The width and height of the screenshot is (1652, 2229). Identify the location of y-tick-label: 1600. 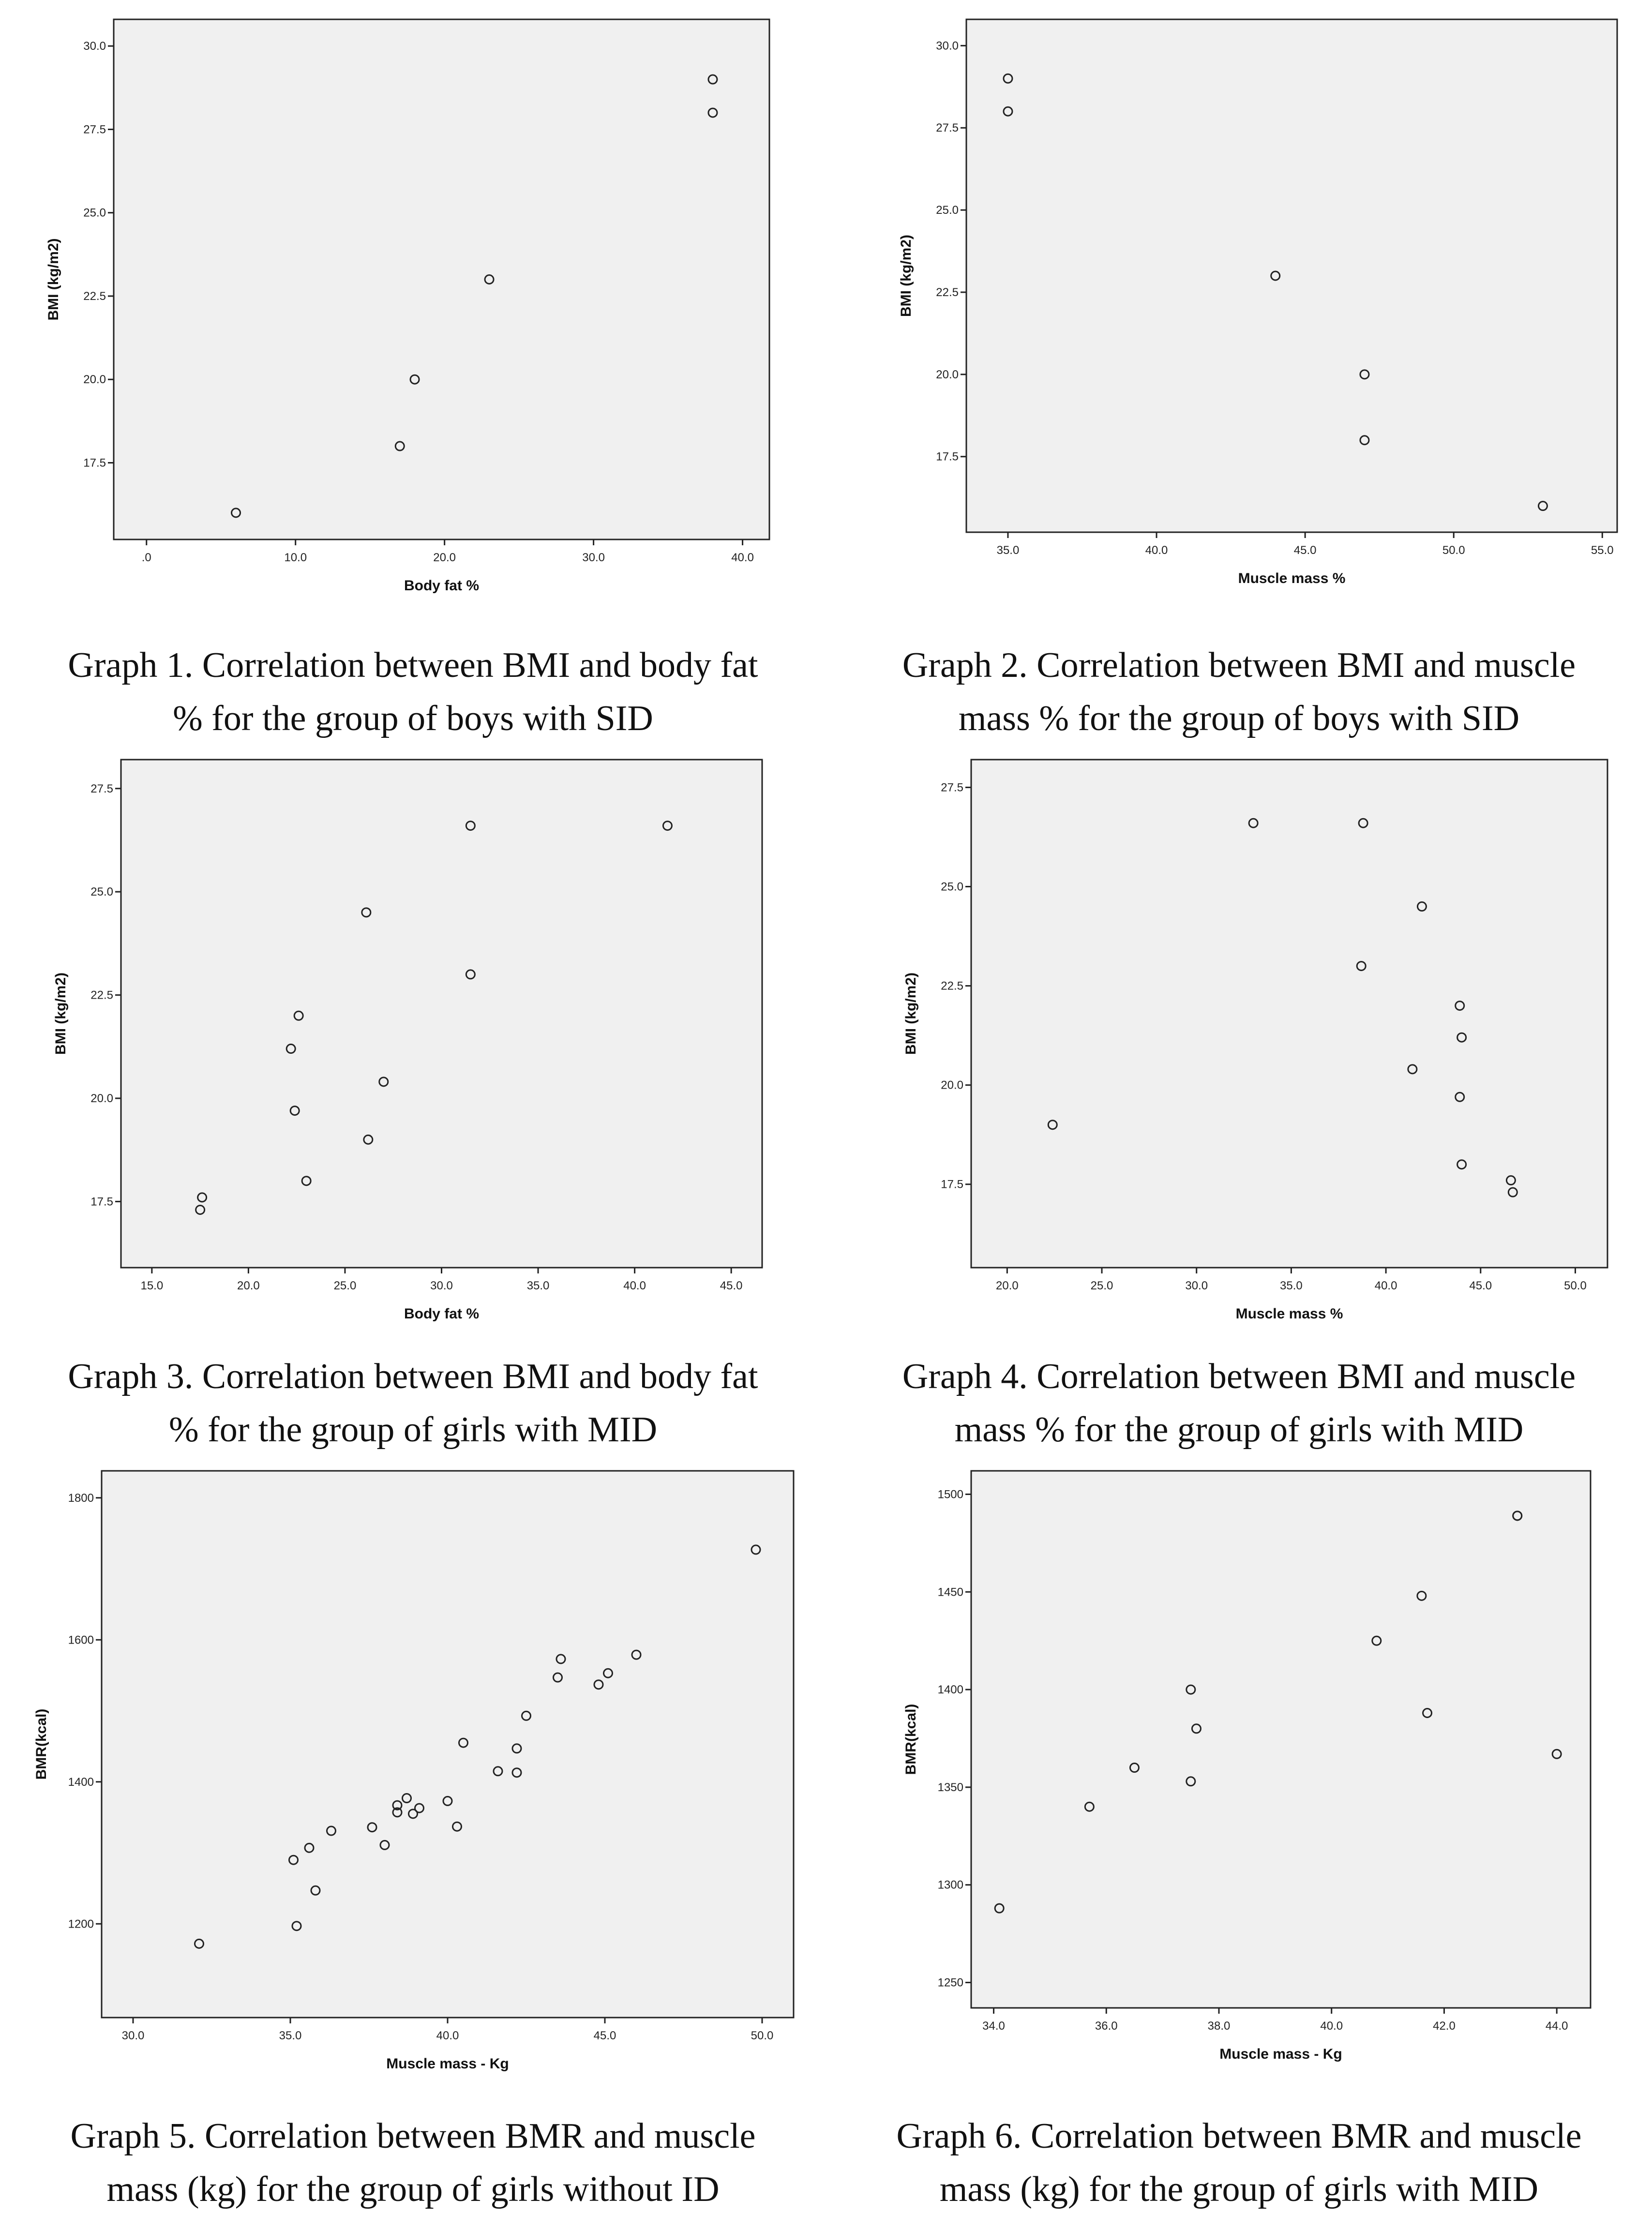
(81, 1639).